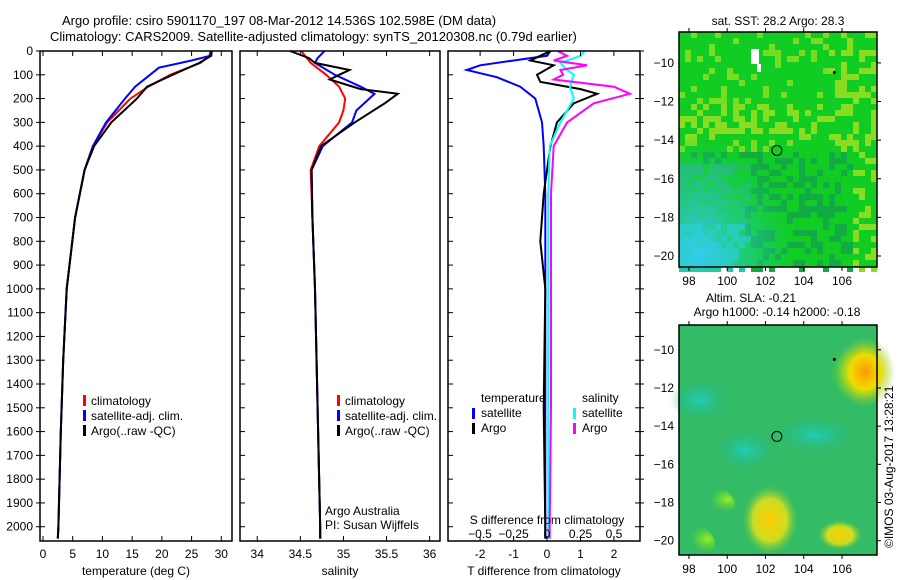  Describe the element at coordinates (19, 384) in the screenshot. I see `y-tick-label: 1400` at that location.